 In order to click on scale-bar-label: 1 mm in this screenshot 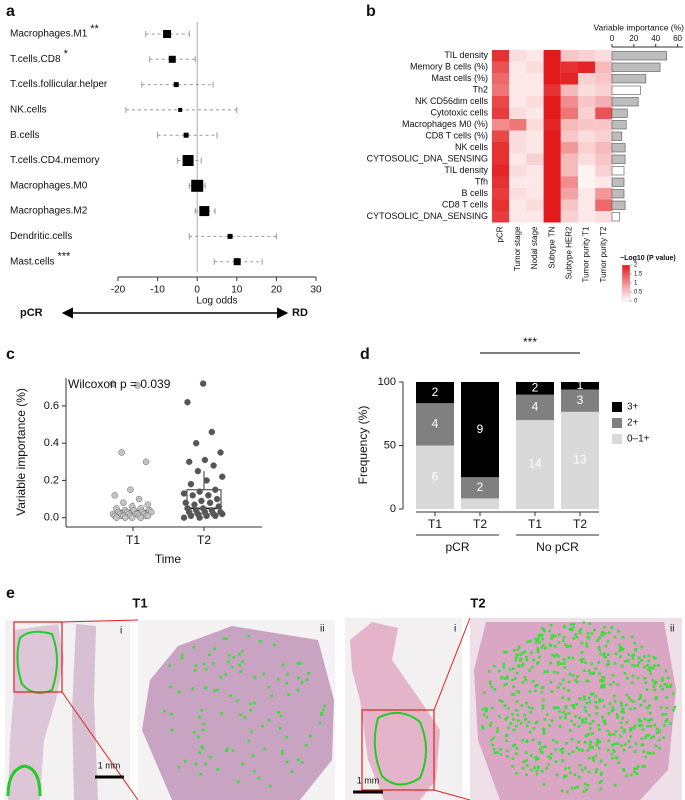, I will do `click(368, 780)`.